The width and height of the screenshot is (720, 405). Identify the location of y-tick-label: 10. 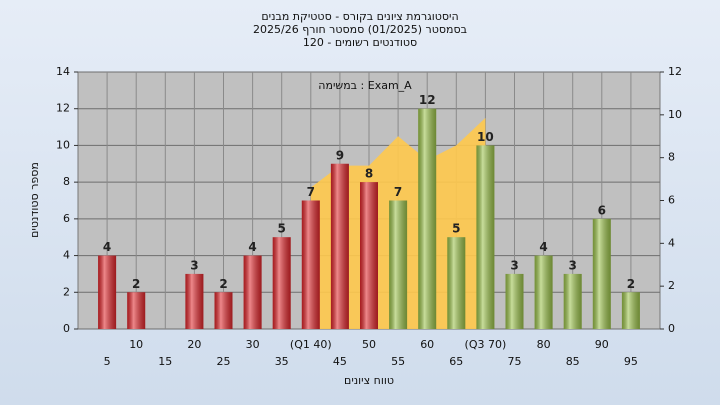
(63, 144).